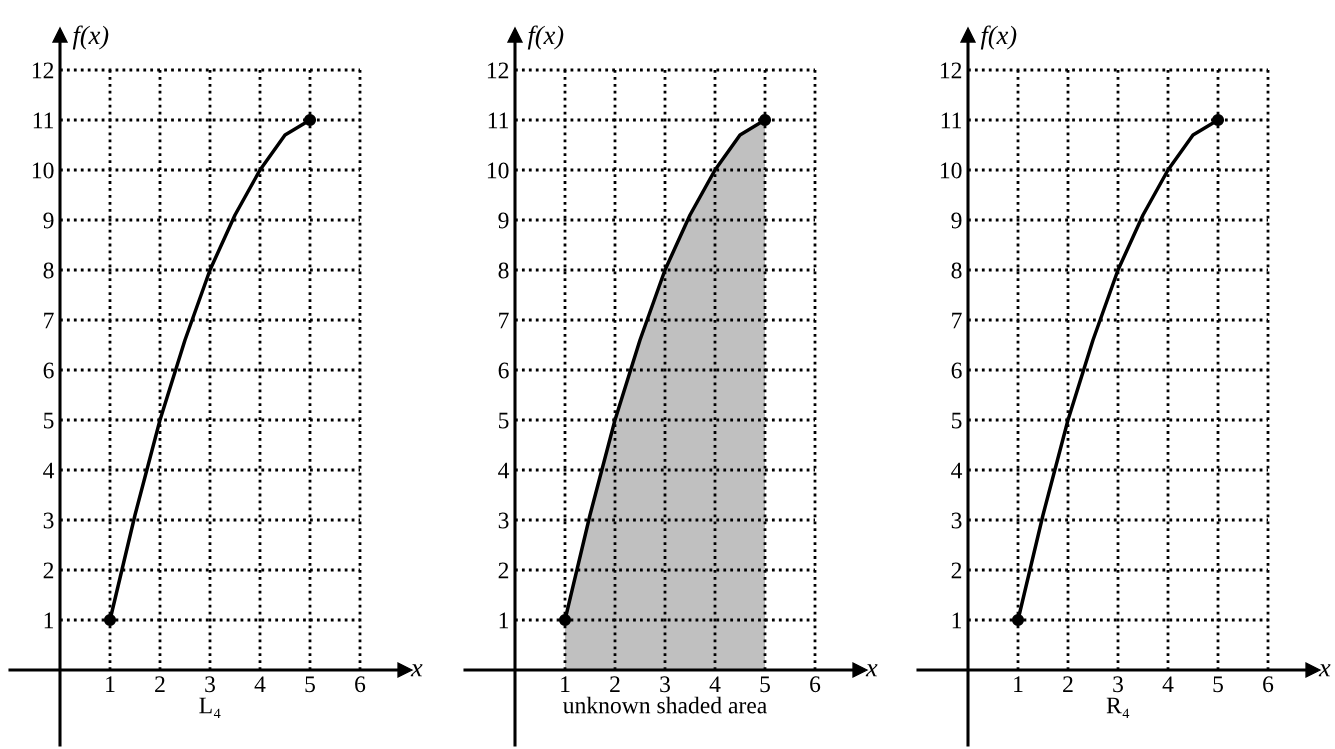  I want to click on annotation: unknown shaded area, so click(665, 705).